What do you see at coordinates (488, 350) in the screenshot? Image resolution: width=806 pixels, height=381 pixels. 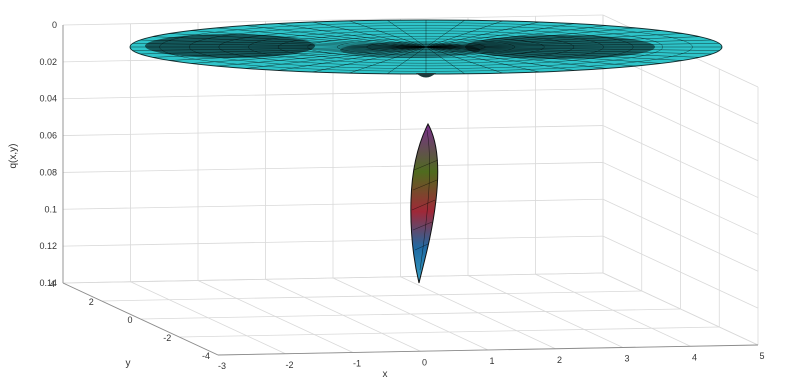 I see `x-axis-line` at bounding box center [488, 350].